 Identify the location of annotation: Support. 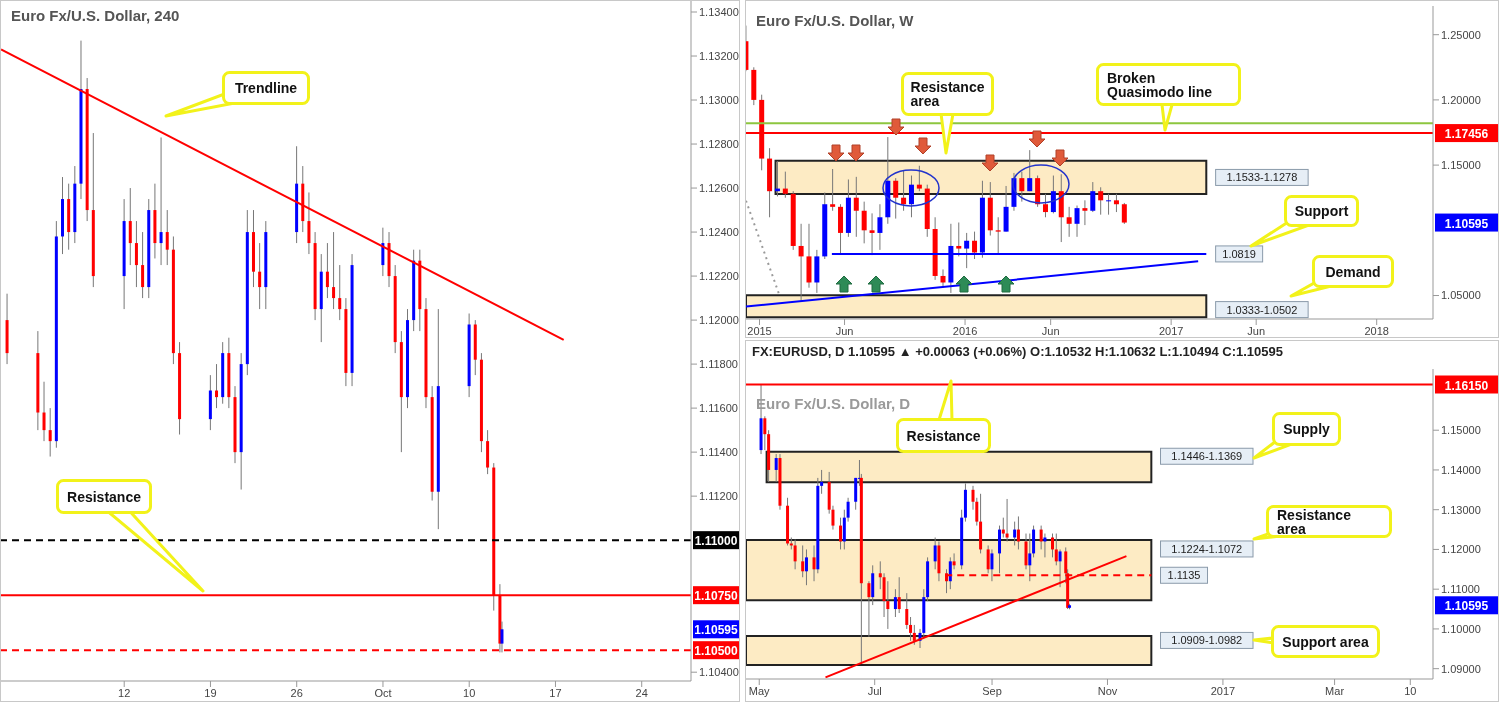
(1321, 211).